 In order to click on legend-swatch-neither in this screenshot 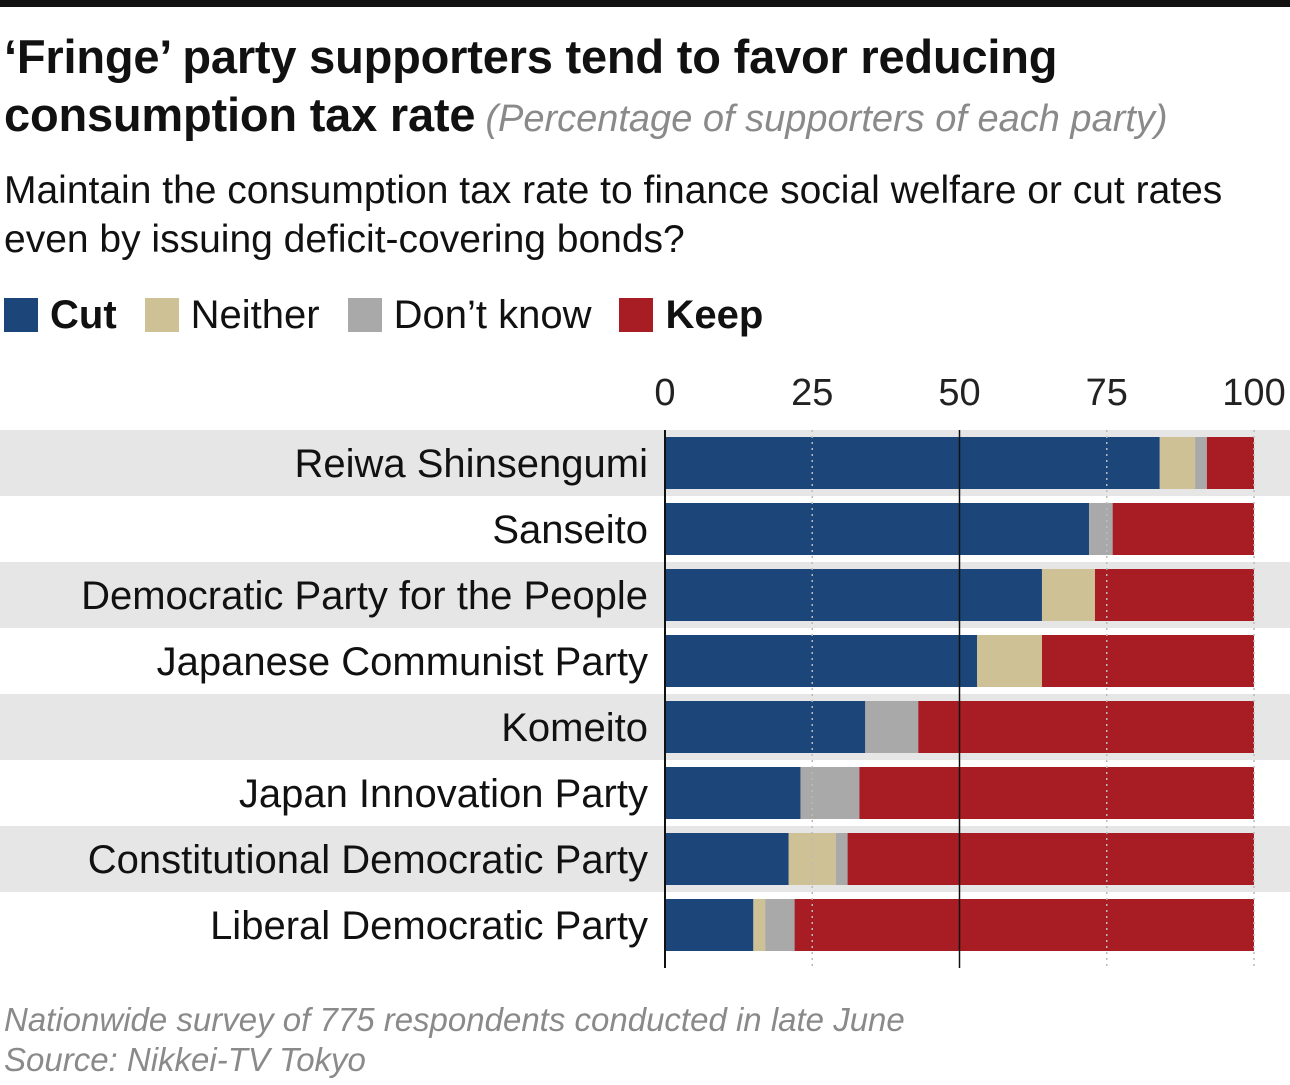, I will do `click(161, 315)`.